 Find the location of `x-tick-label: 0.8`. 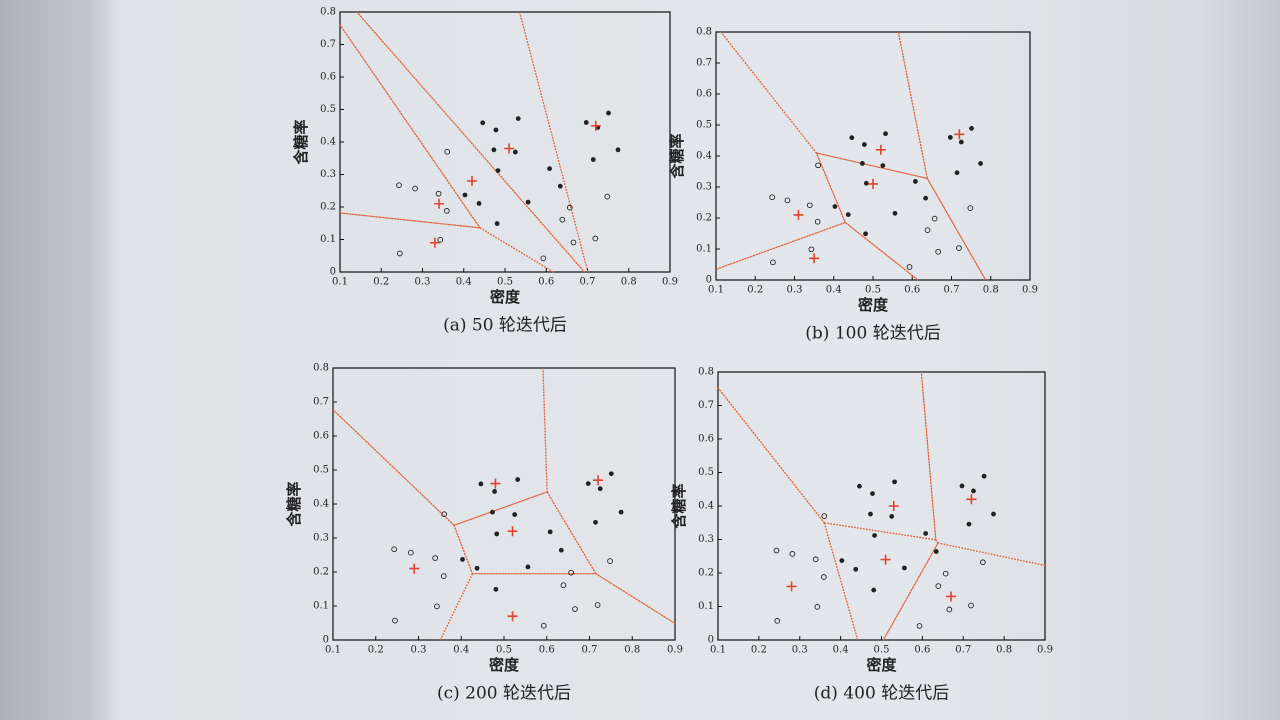

x-tick-label: 0.8 is located at coordinates (1004, 650).